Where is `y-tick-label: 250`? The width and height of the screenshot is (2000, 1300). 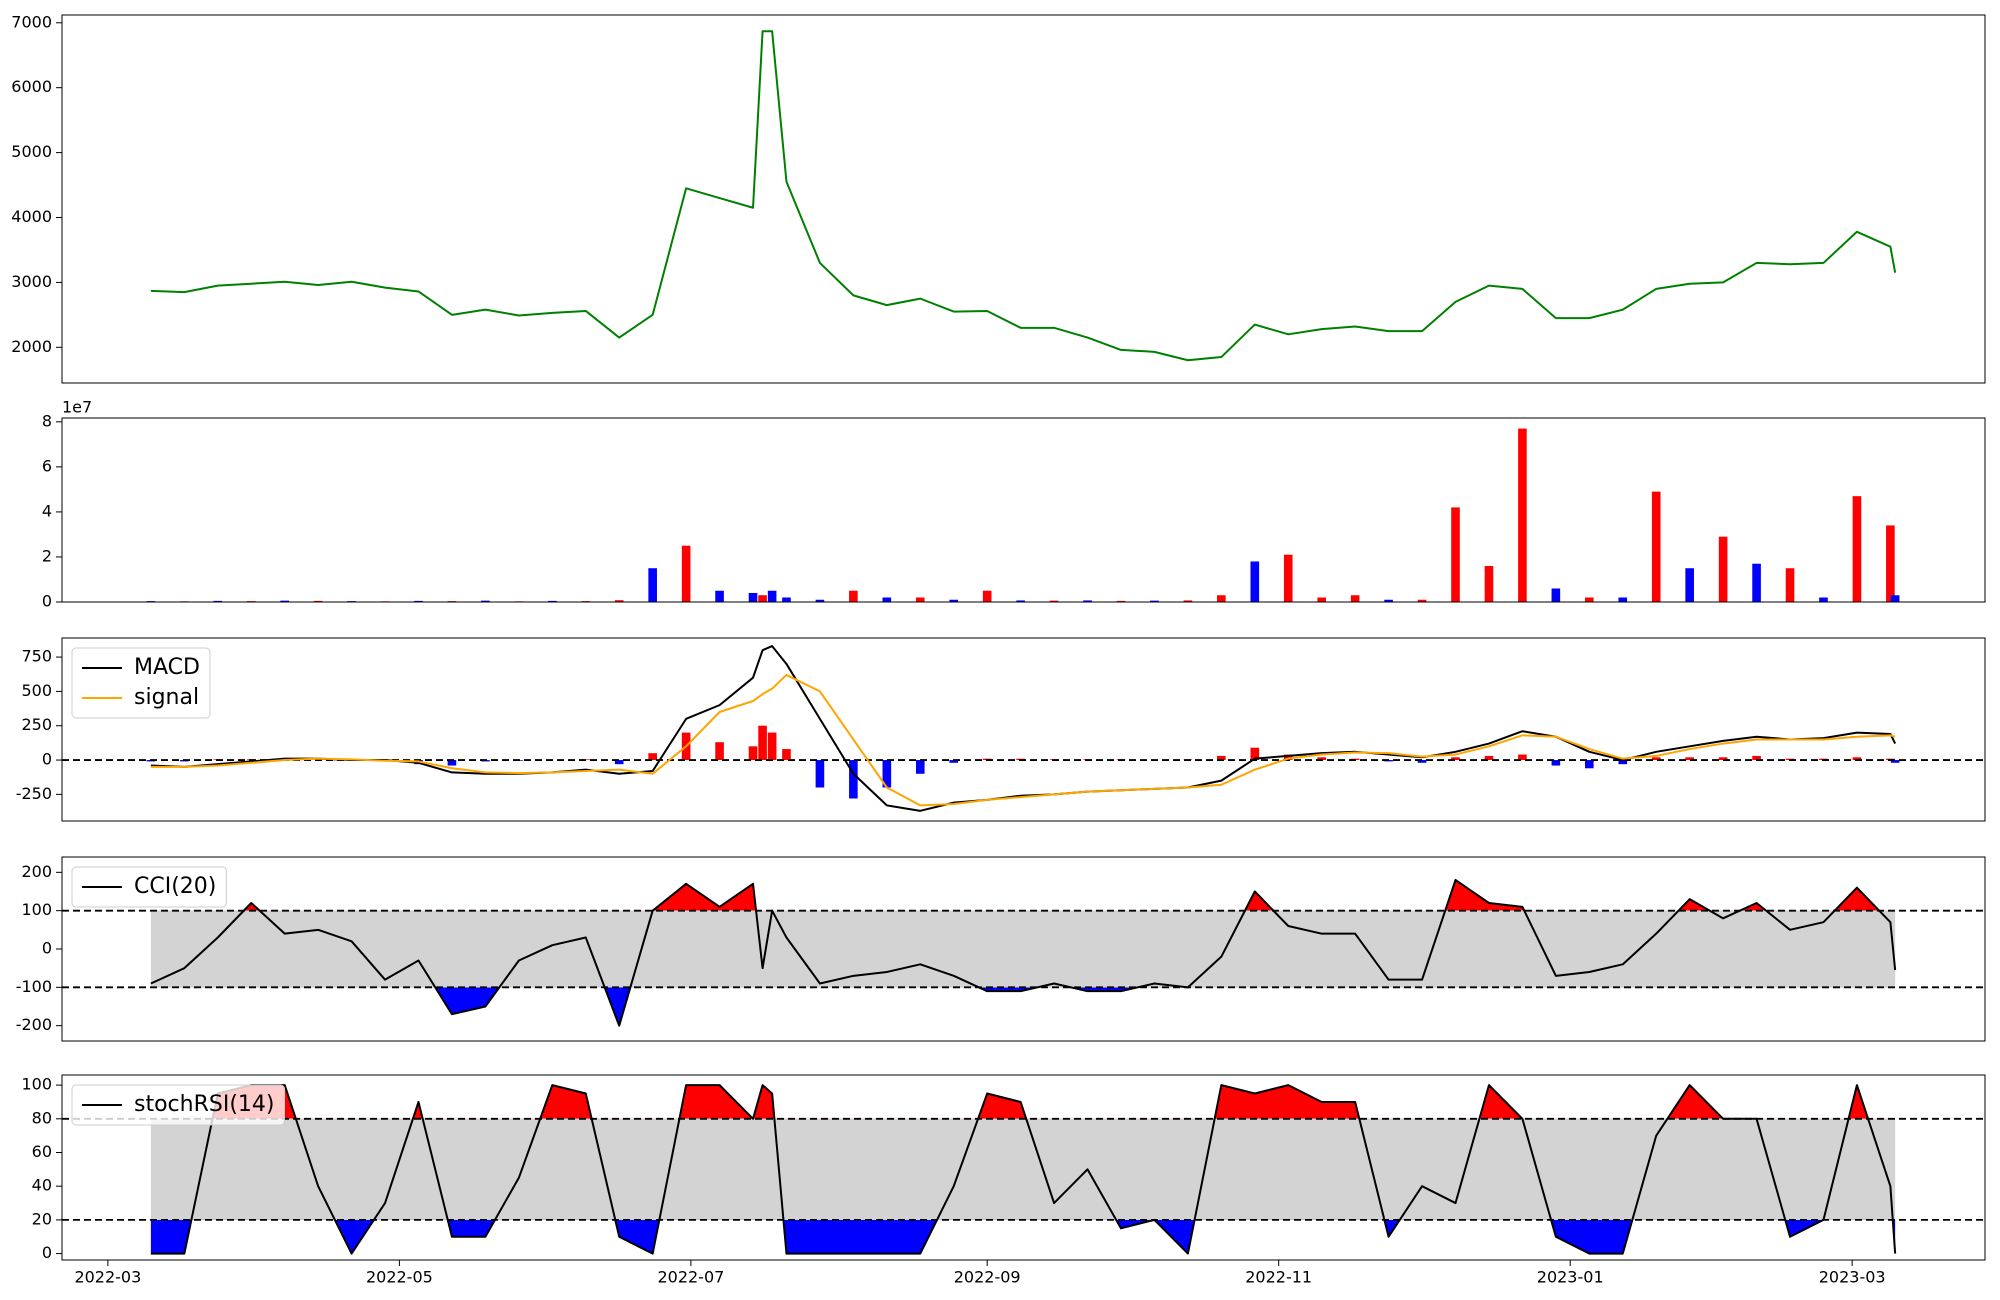 y-tick-label: 250 is located at coordinates (36, 724).